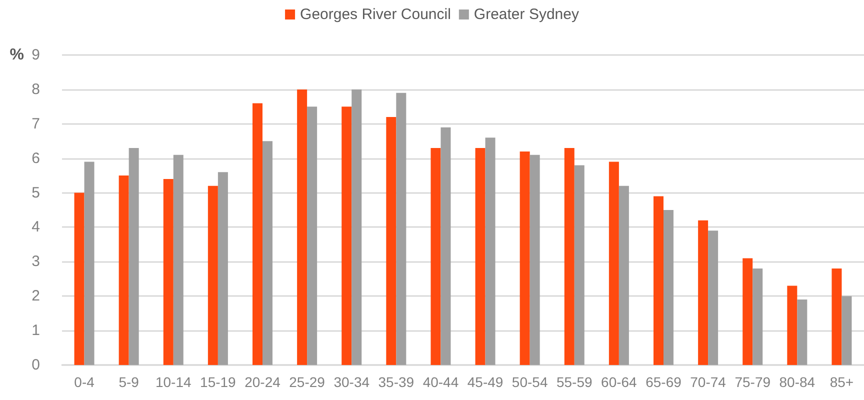 The width and height of the screenshot is (864, 400). Describe the element at coordinates (485, 382) in the screenshot. I see `x-tick-label: 45-49` at that location.